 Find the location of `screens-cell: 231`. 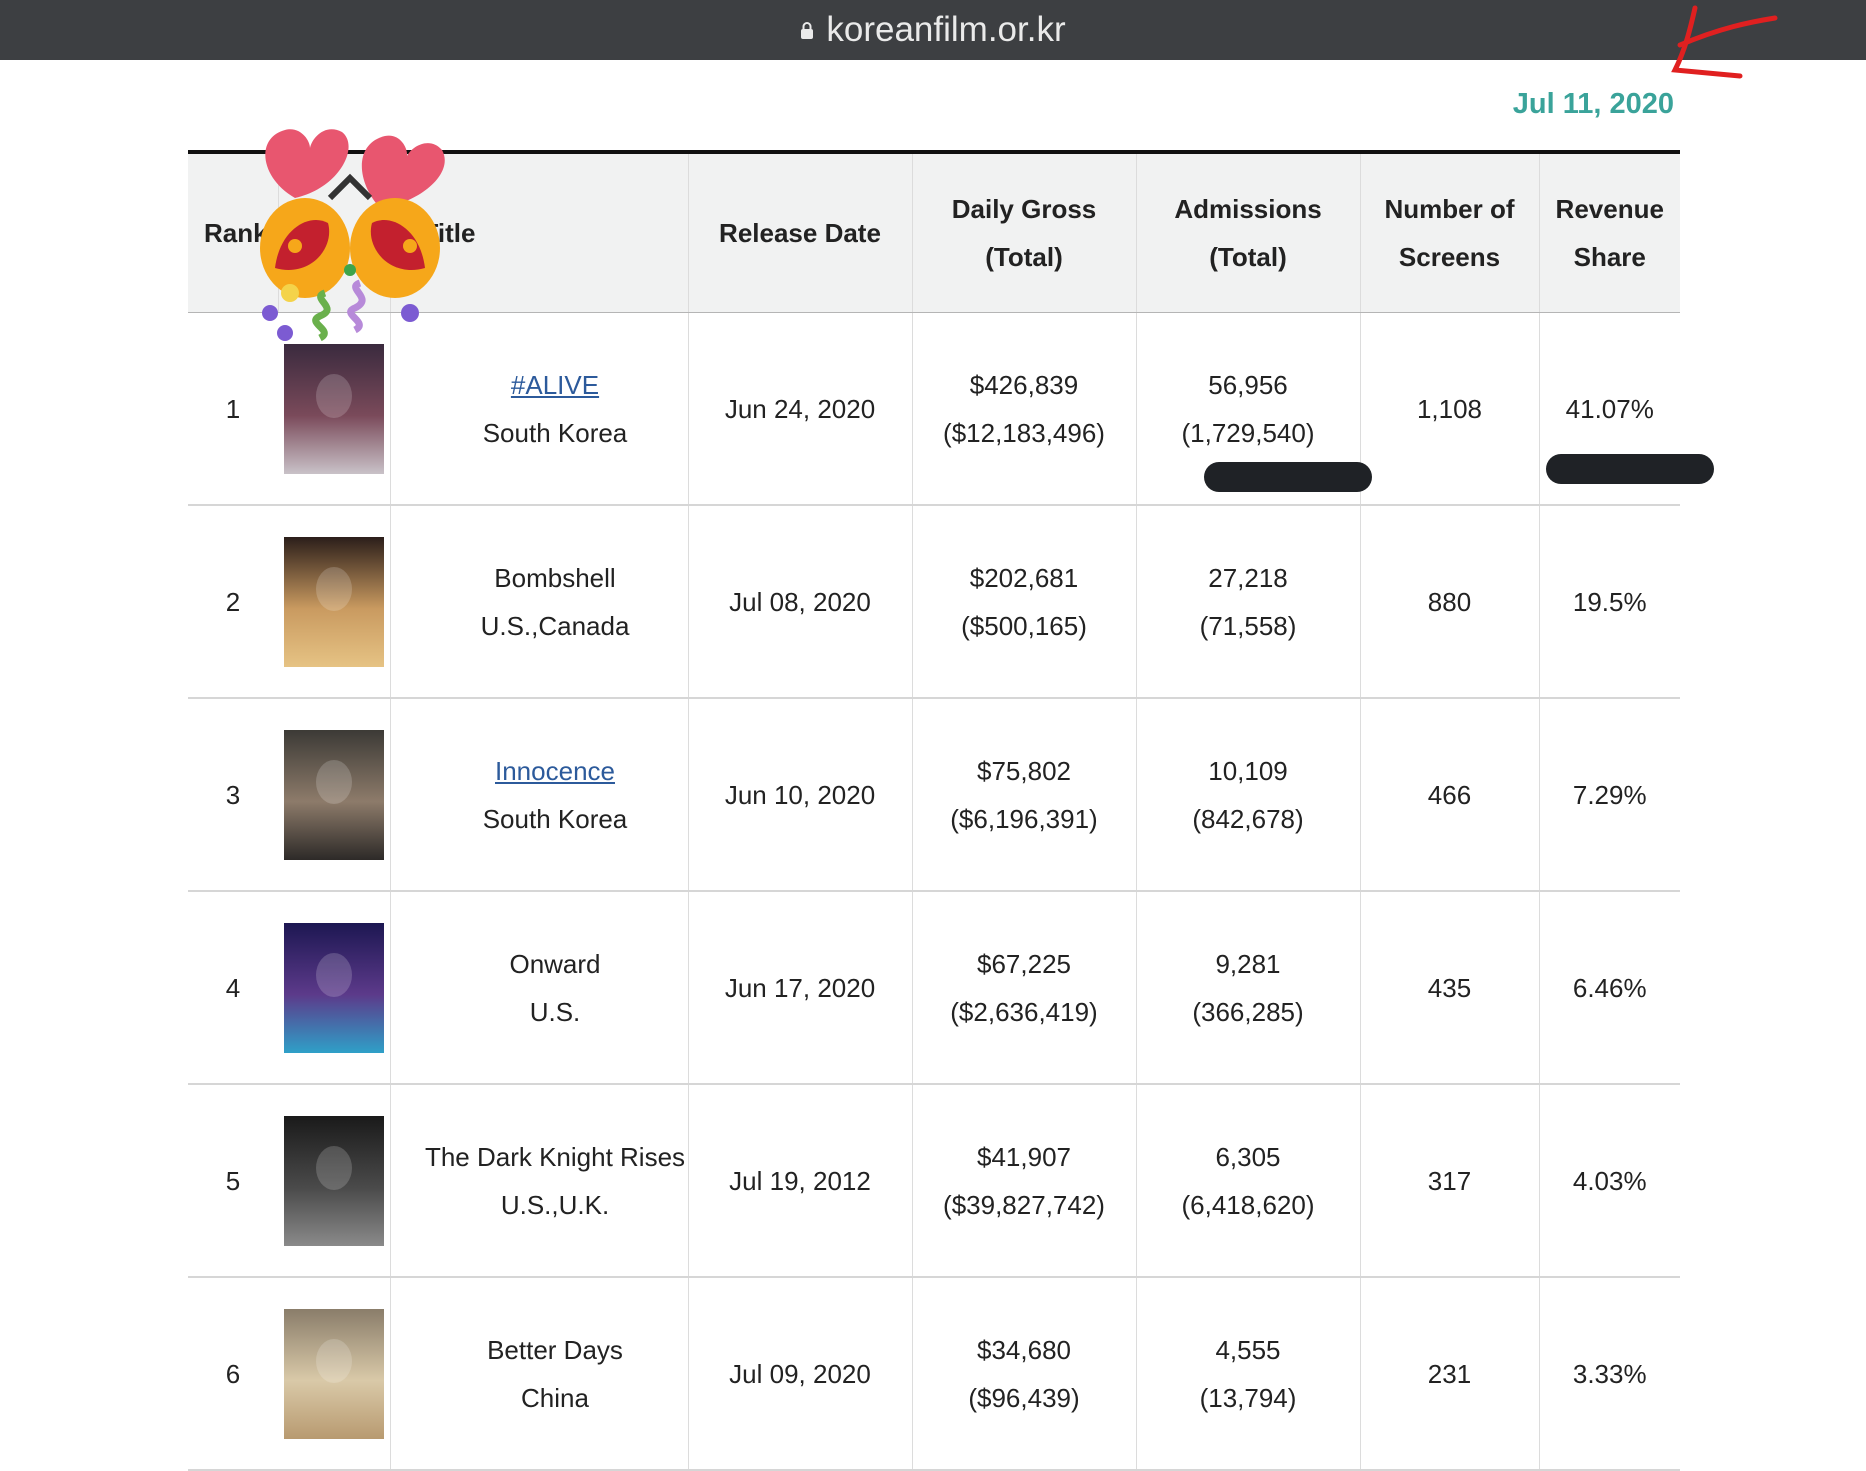

screens-cell: 231 is located at coordinates (1449, 1374).